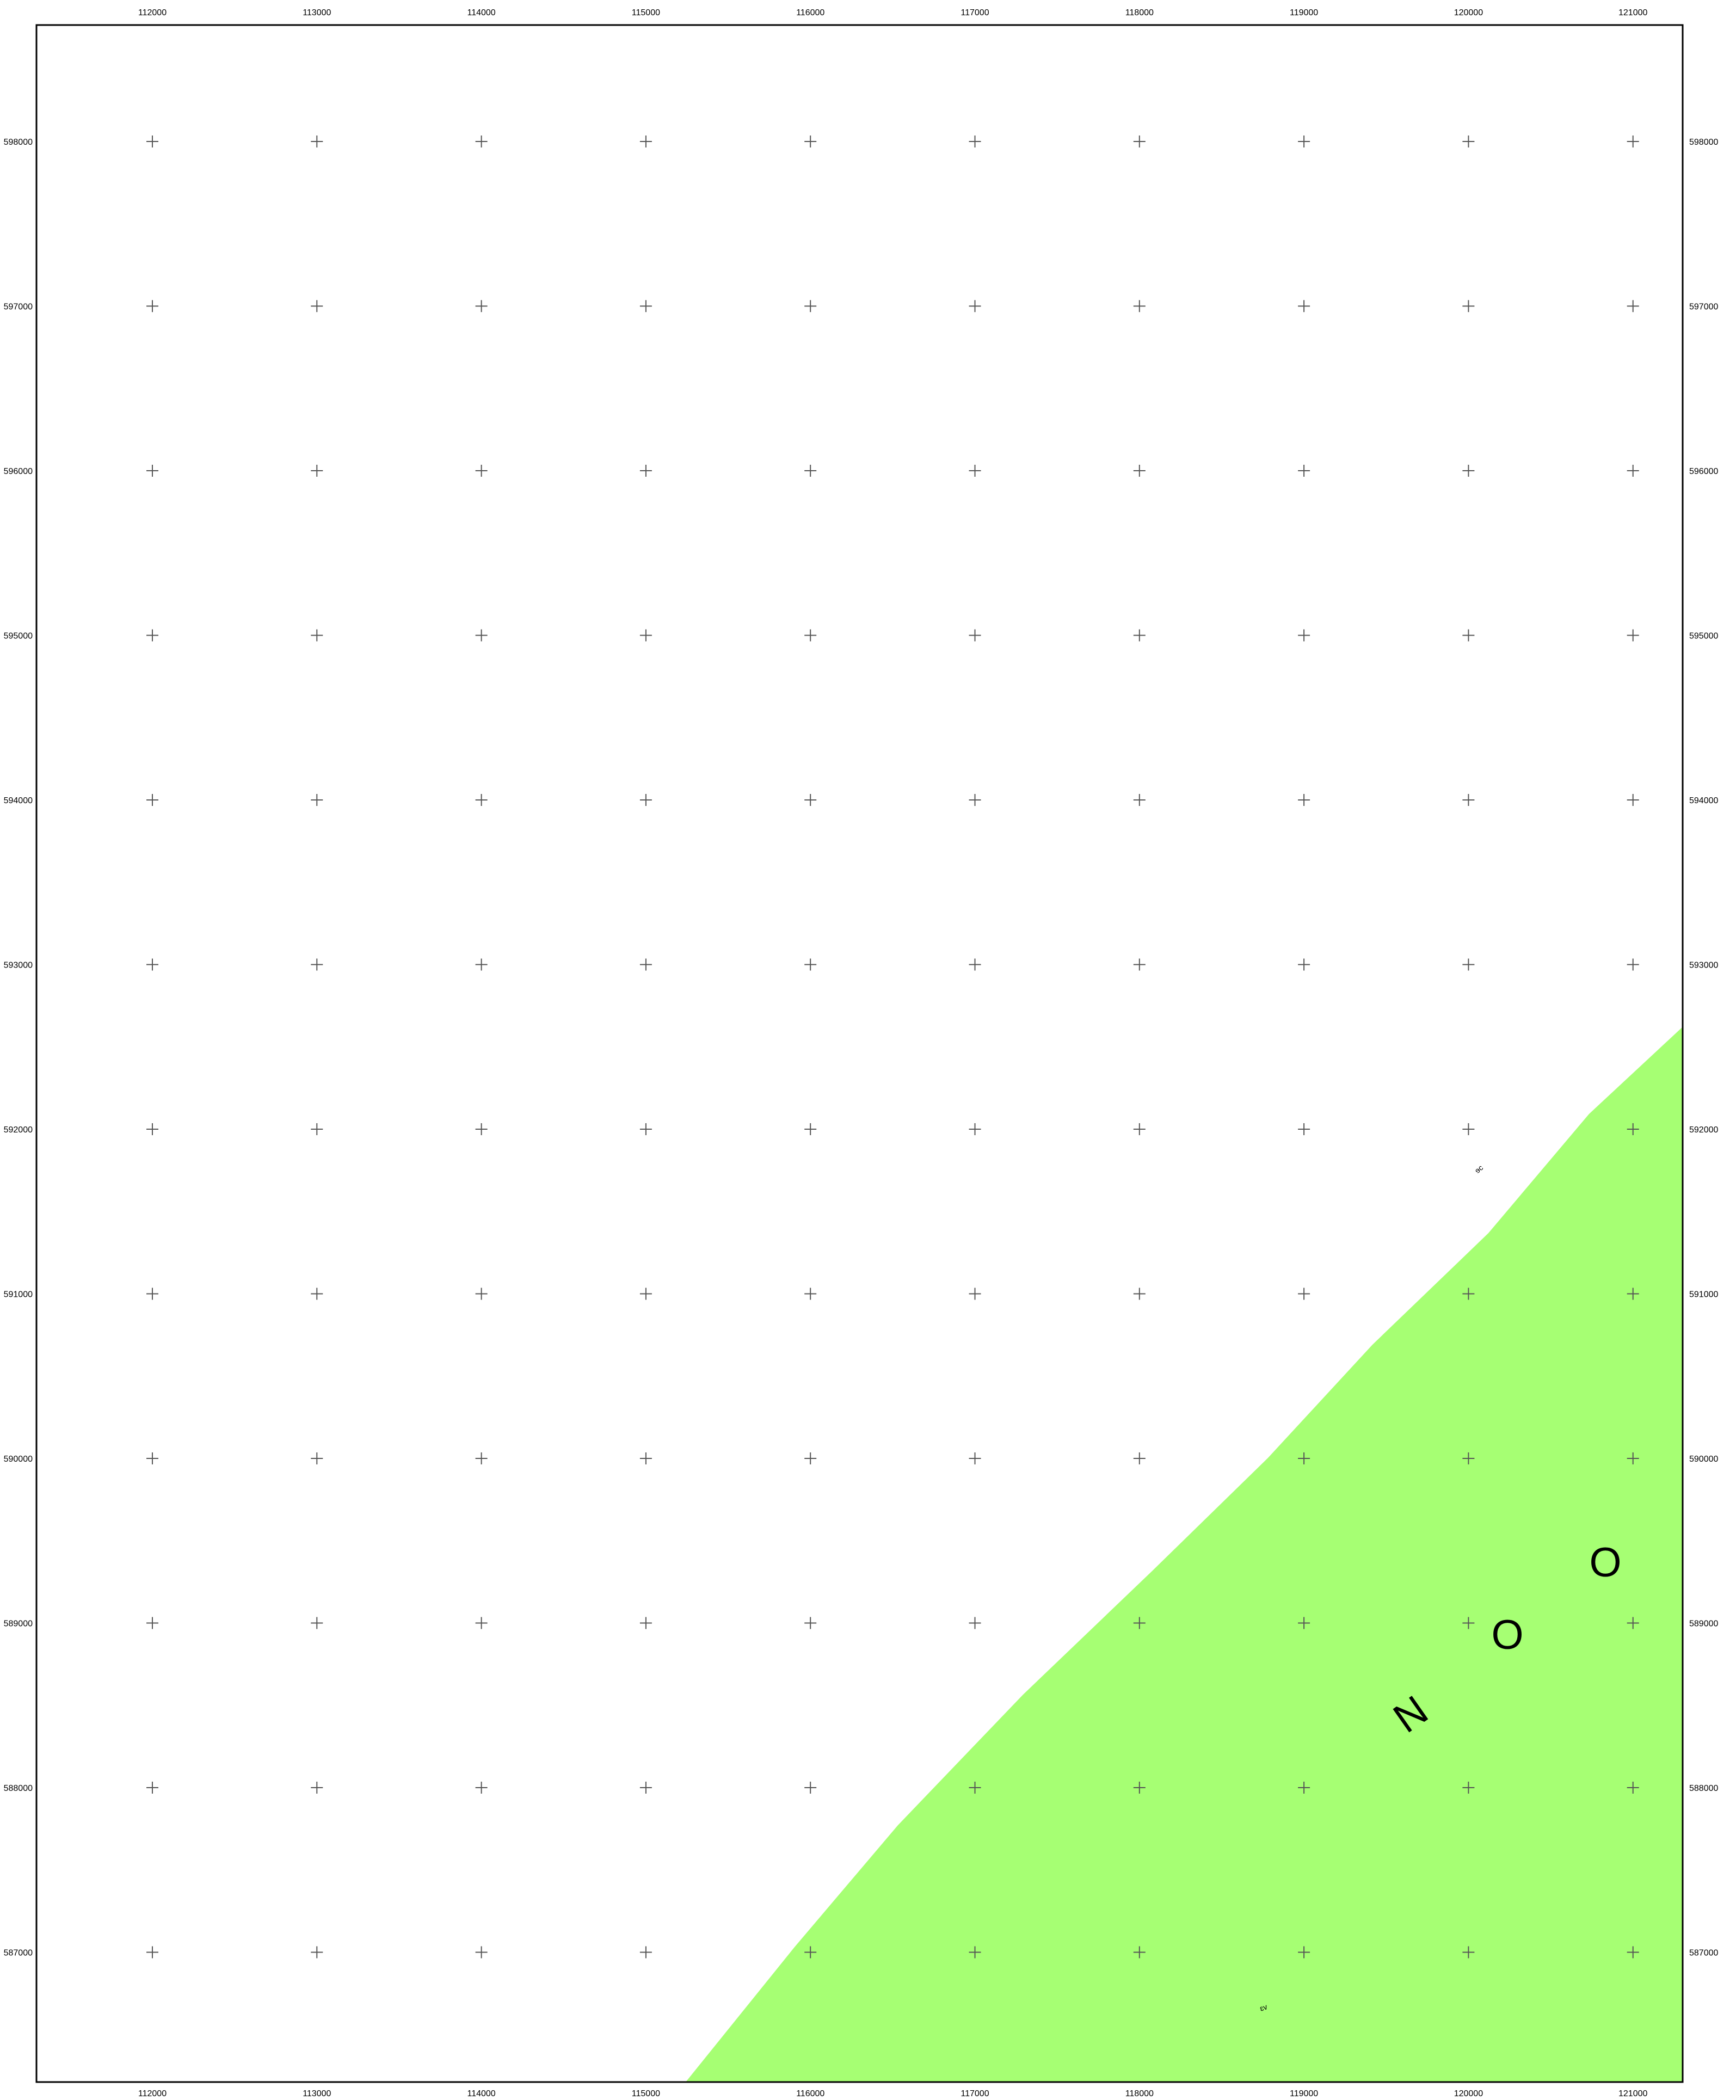  I want to click on y-coordinate-label-right: 593000, so click(1703, 965).